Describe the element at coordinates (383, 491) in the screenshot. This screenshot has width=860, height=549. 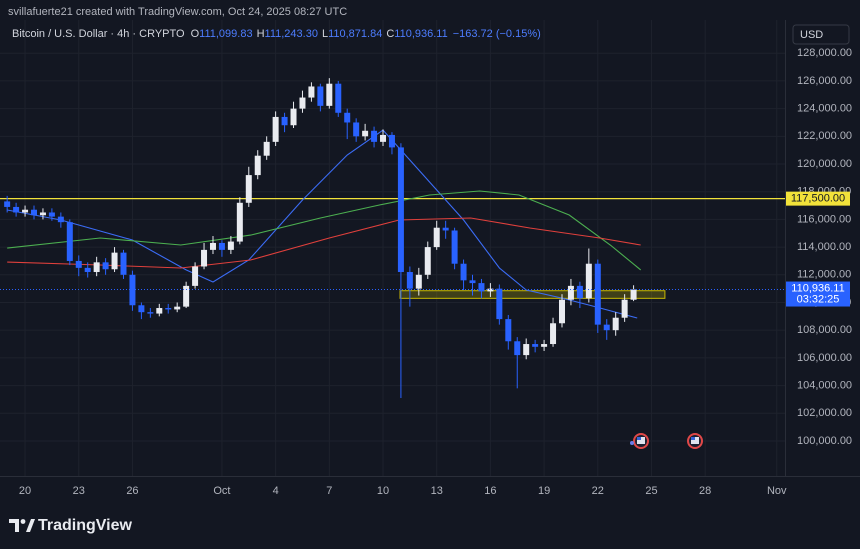
I see `x-tick-label: 10` at that location.